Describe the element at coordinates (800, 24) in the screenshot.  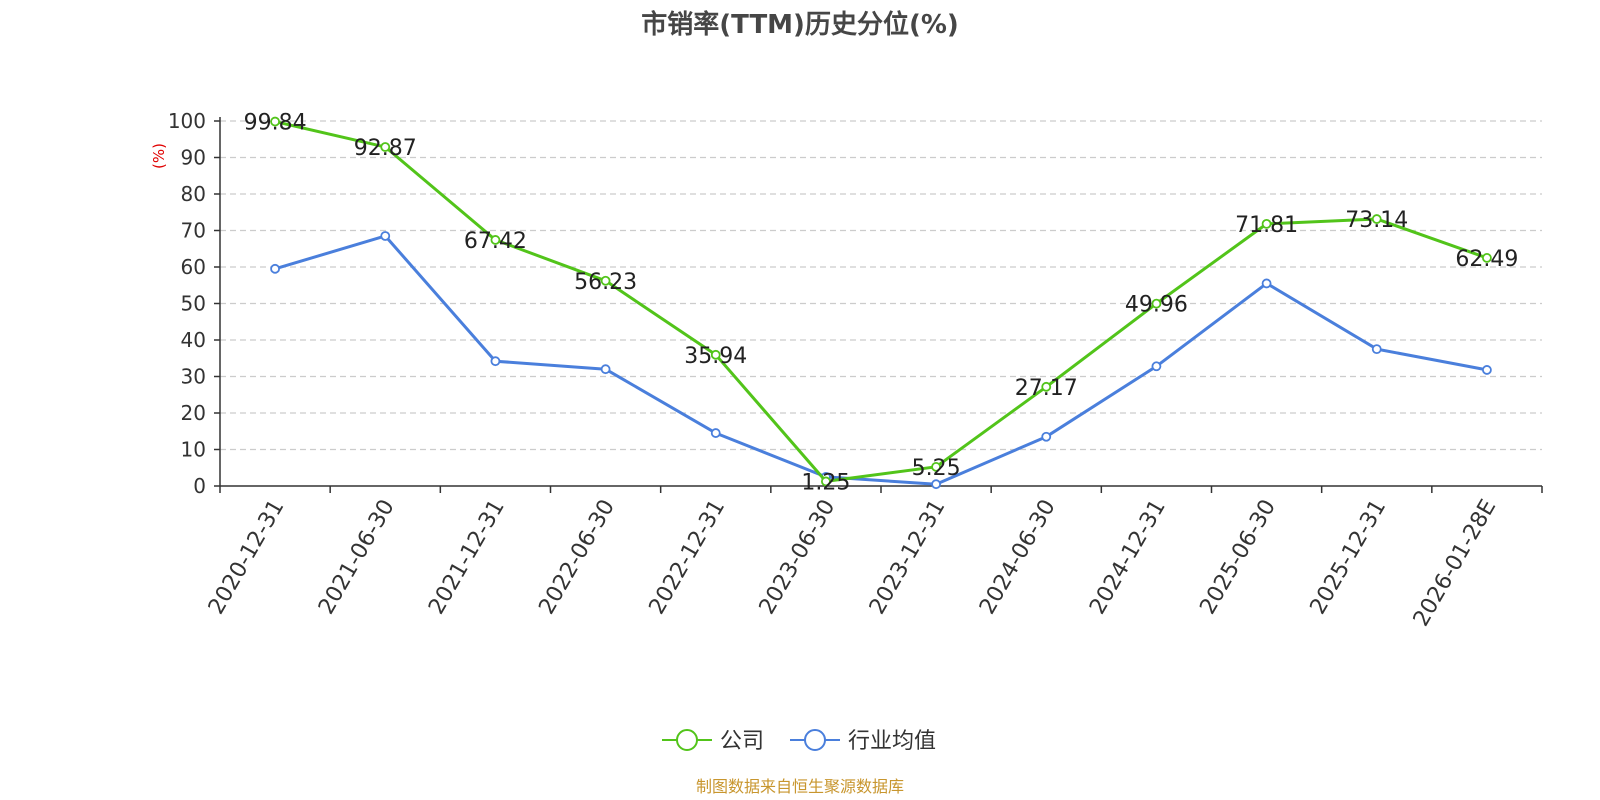
I see `chart-title: 市销率(TTM)历史分位(%)` at that location.